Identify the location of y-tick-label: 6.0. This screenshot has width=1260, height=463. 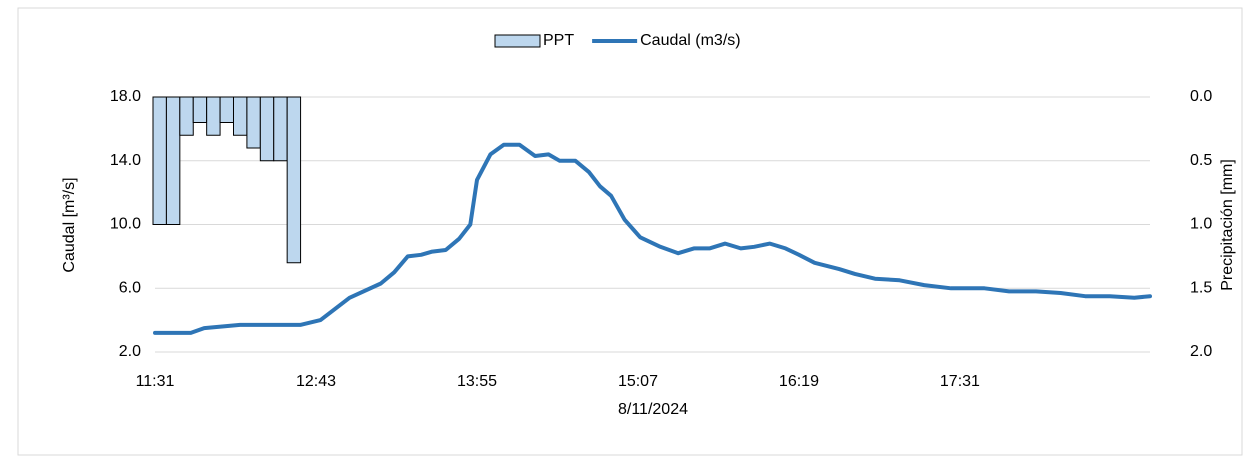
(130, 287).